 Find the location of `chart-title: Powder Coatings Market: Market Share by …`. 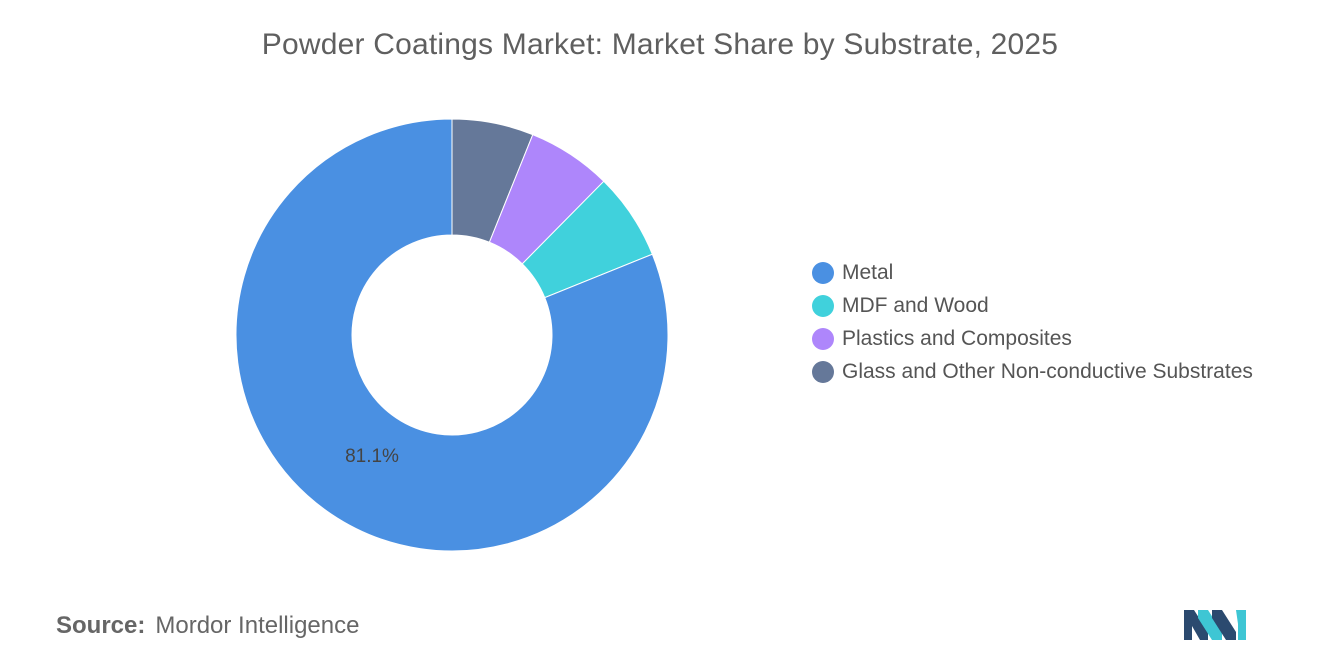

chart-title: Powder Coatings Market: Market Share by … is located at coordinates (660, 44).